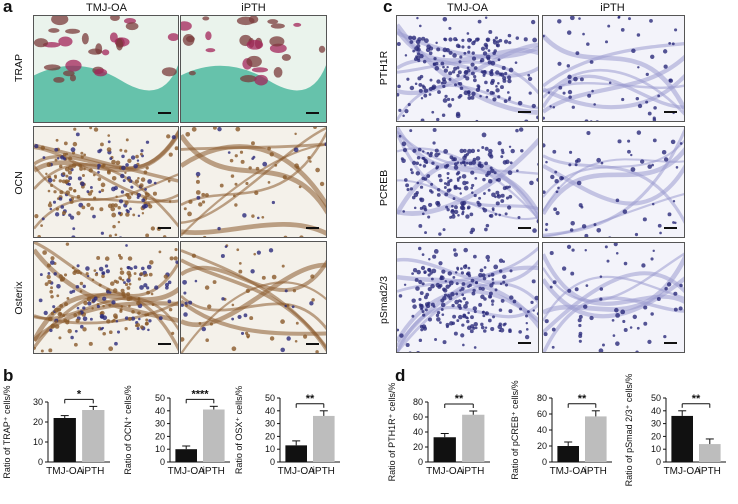 This screenshot has height=504, width=738. I want to click on y-axis-label: Ratio of TRAP⁺ cells/%, so click(7, 431).